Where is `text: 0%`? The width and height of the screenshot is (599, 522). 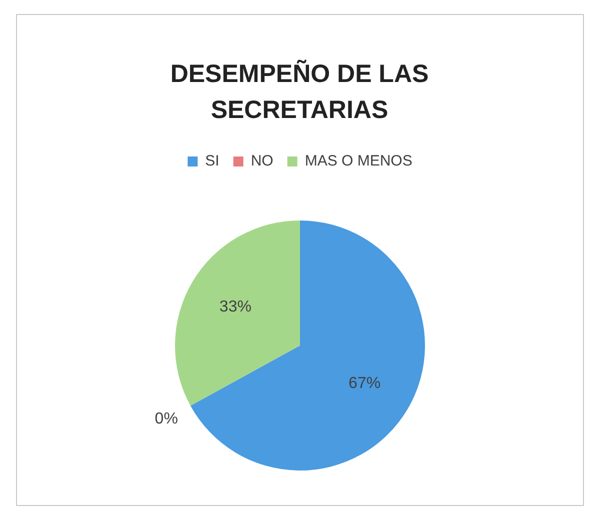
text: 0% is located at coordinates (166, 419).